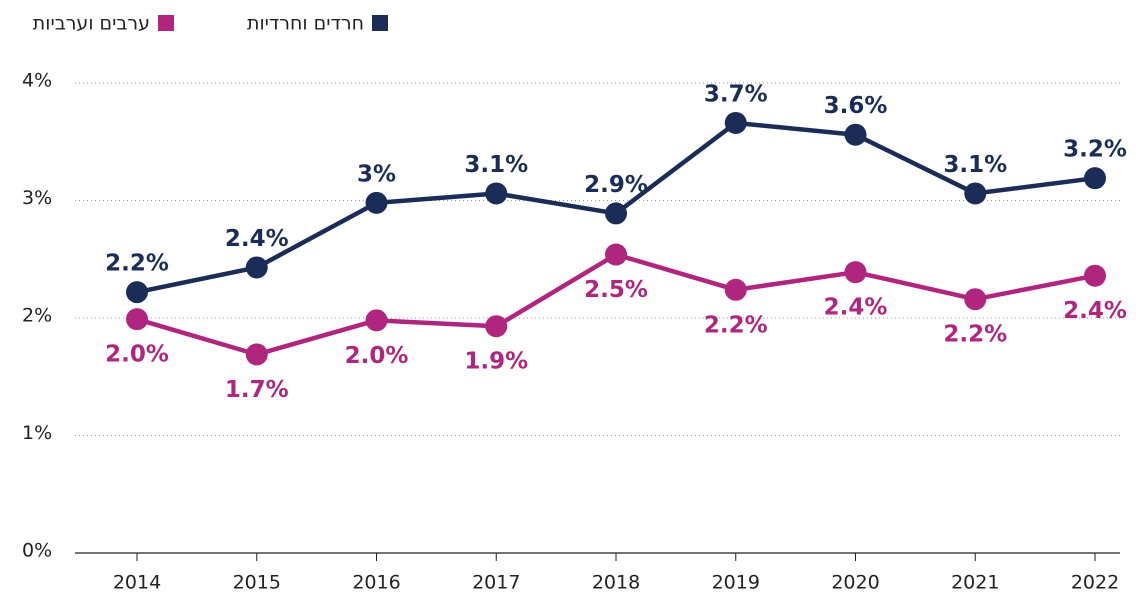 The height and width of the screenshot is (596, 1136). What do you see at coordinates (137, 583) in the screenshot?
I see `x-tick-label: 2014` at bounding box center [137, 583].